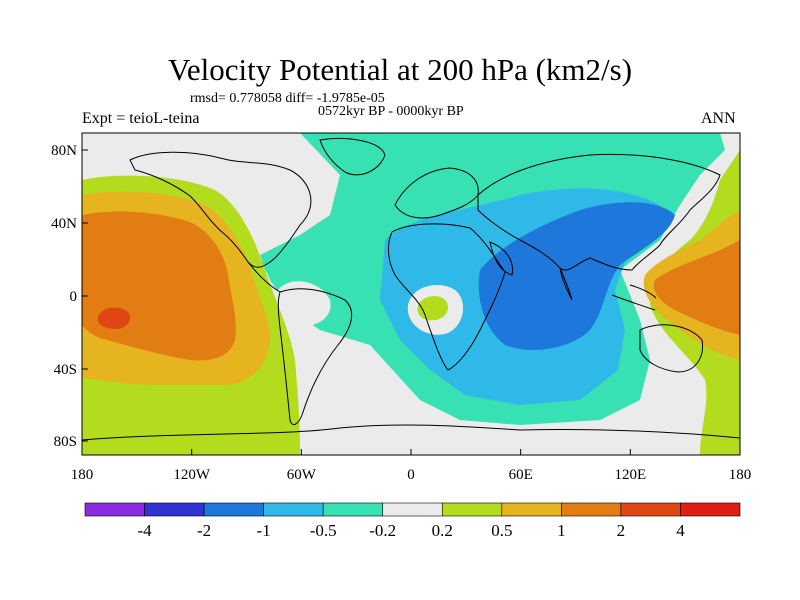 This screenshot has height=600, width=800. Describe the element at coordinates (352, 157) in the screenshot. I see `coast-greenland` at that location.